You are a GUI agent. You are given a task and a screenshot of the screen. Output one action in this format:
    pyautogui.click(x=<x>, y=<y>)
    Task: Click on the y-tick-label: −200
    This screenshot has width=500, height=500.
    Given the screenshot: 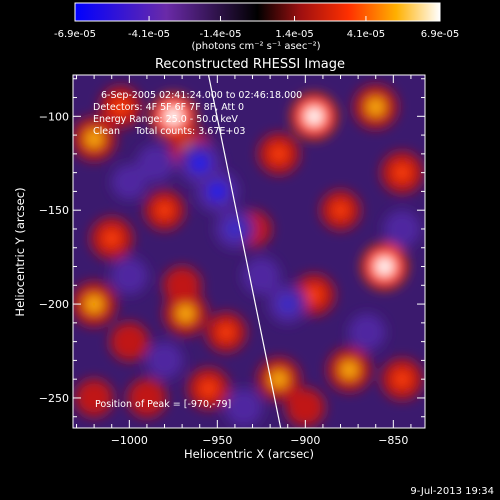 What is the action you would take?
    pyautogui.click(x=54, y=304)
    